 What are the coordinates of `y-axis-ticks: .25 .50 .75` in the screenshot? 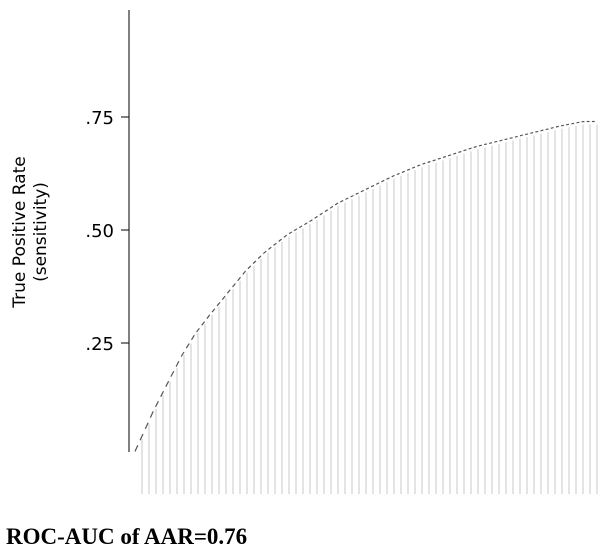 It's located at (107, 231).